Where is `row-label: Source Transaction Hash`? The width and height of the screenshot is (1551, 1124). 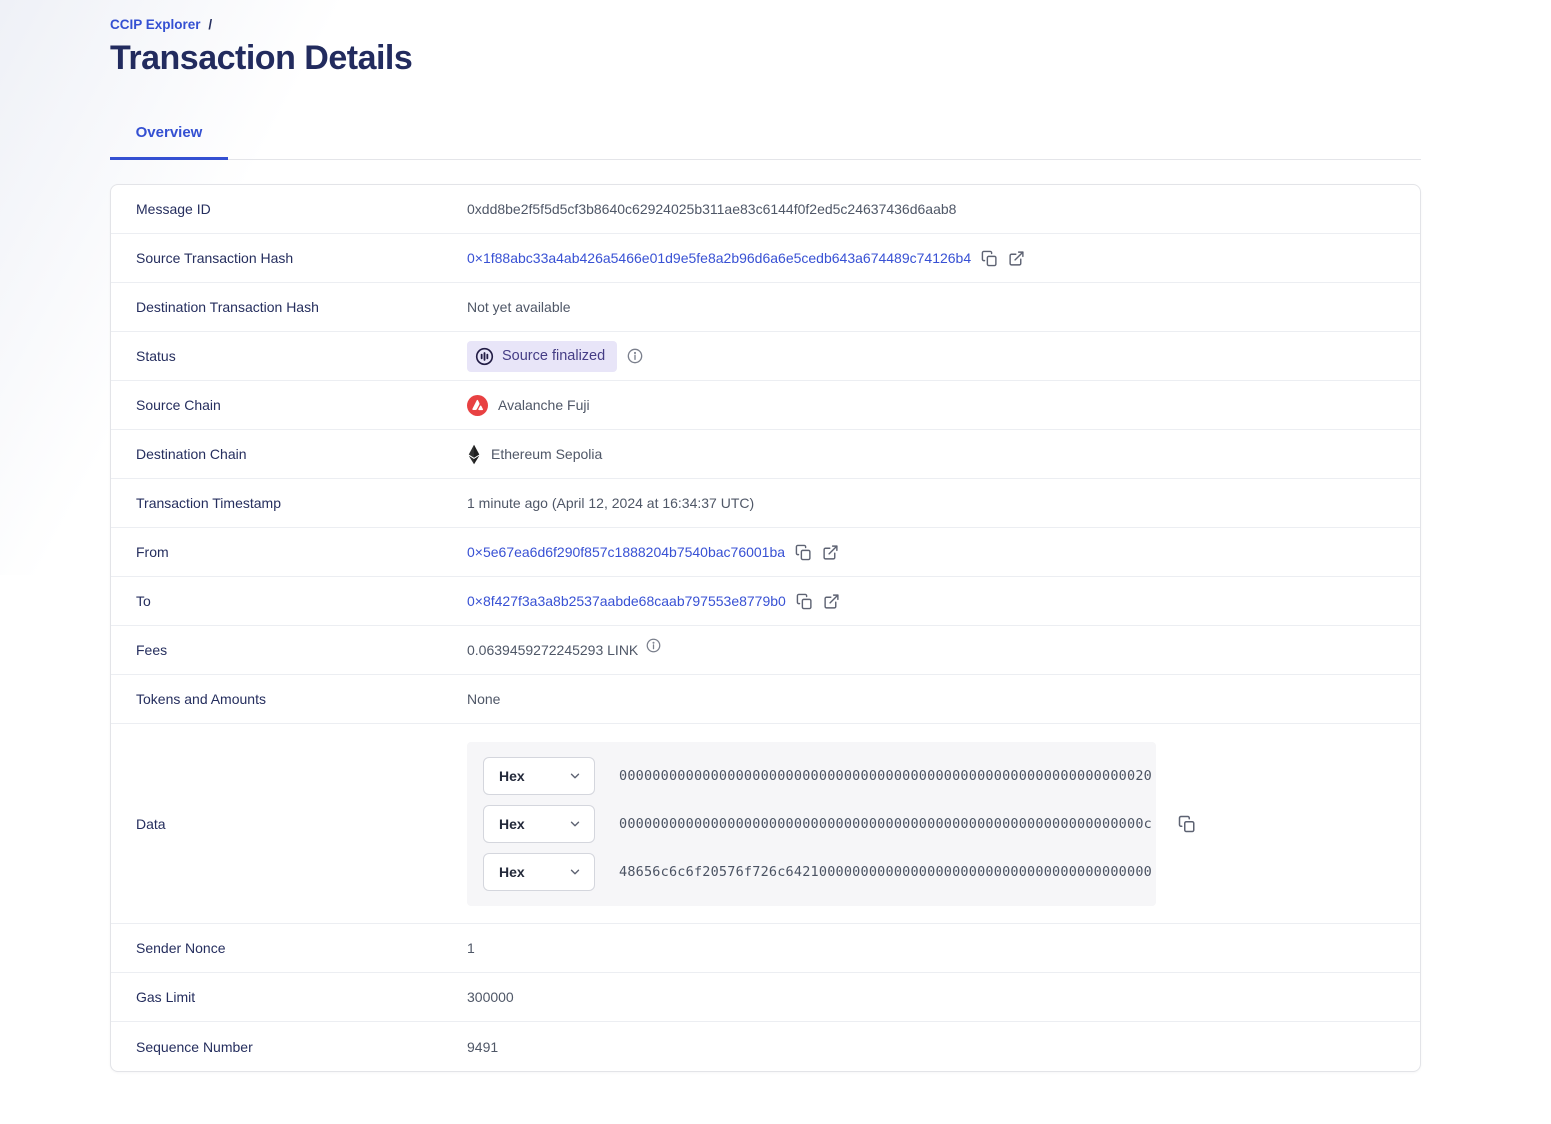
row-label: Source Transaction Hash is located at coordinates (215, 258).